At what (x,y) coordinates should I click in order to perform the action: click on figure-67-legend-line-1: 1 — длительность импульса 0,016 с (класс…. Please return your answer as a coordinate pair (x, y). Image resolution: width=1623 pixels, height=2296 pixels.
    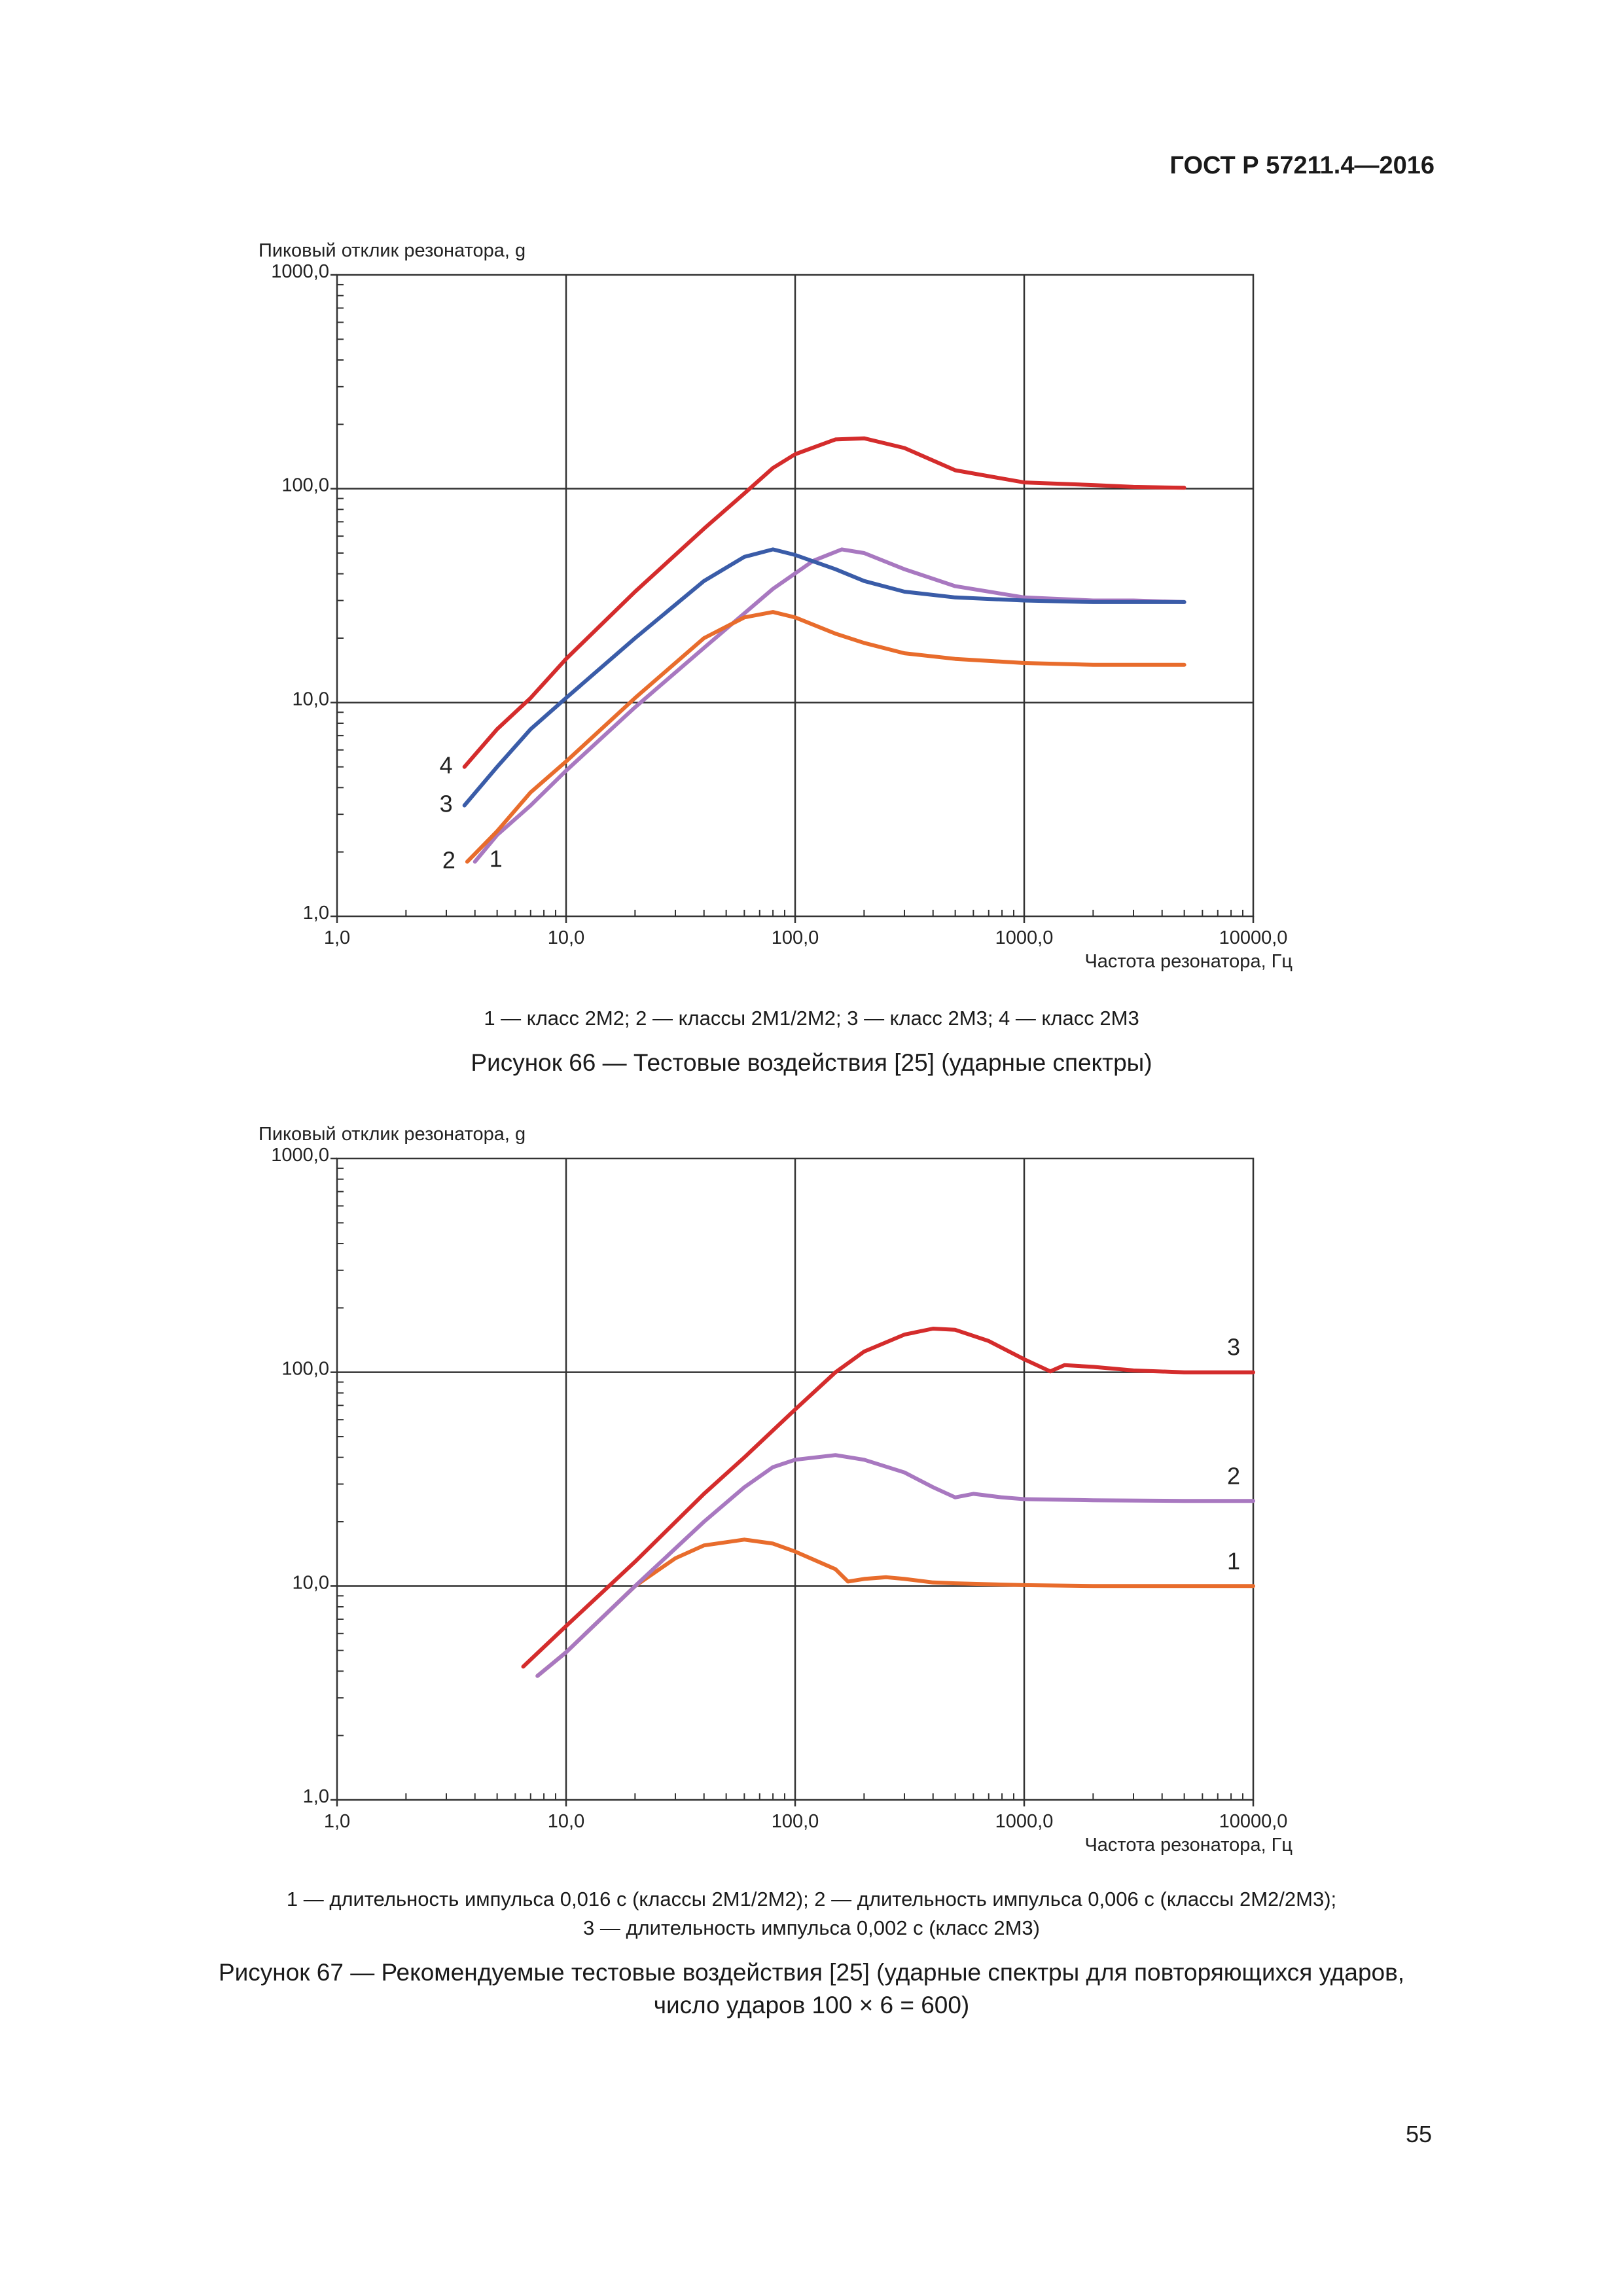
    Looking at the image, I should click on (811, 1899).